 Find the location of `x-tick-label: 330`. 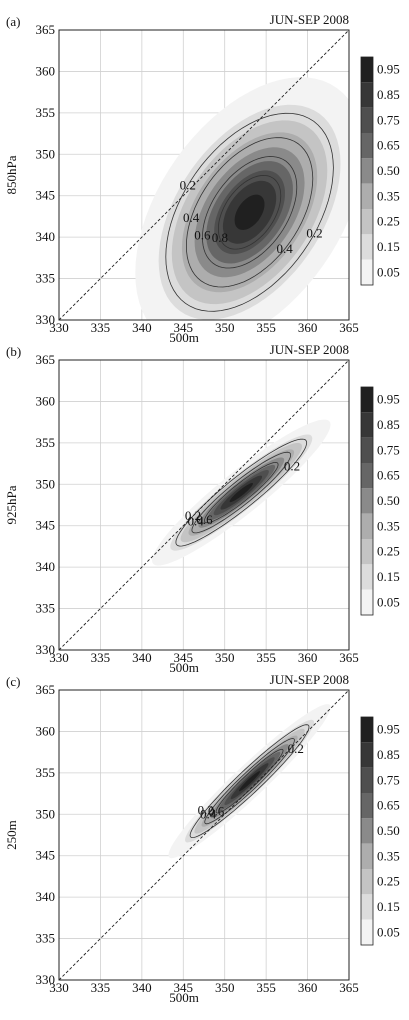

x-tick-label: 330 is located at coordinates (59, 657).